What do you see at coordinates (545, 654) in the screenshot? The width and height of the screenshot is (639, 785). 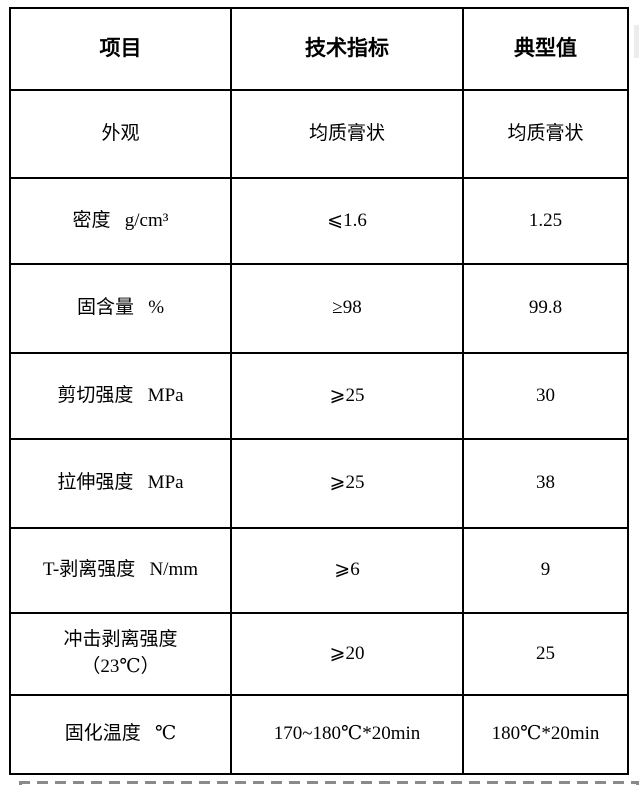 I see `cell-impact-peel-strength-typical: 25` at bounding box center [545, 654].